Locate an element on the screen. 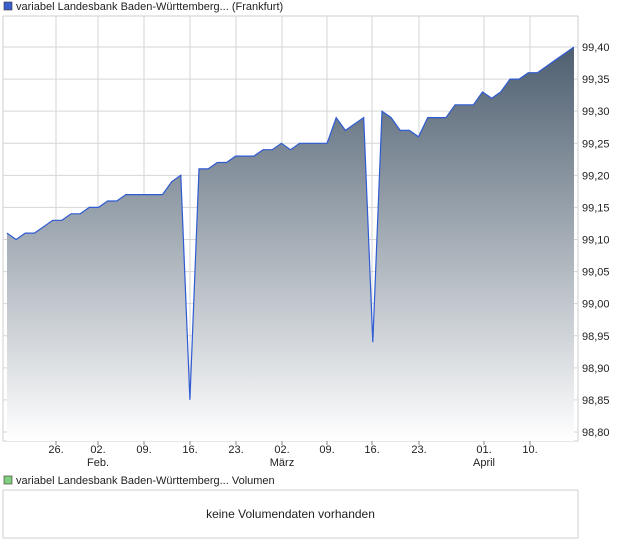 The image size is (620, 551). y-tick-label: 98,80 is located at coordinates (596, 433).